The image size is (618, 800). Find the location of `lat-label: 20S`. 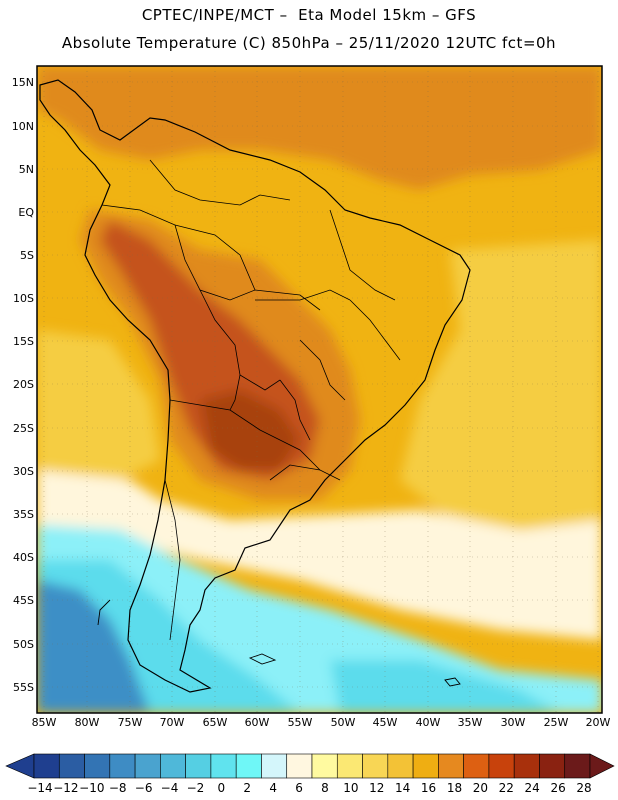

lat-label: 20S is located at coordinates (23, 384).